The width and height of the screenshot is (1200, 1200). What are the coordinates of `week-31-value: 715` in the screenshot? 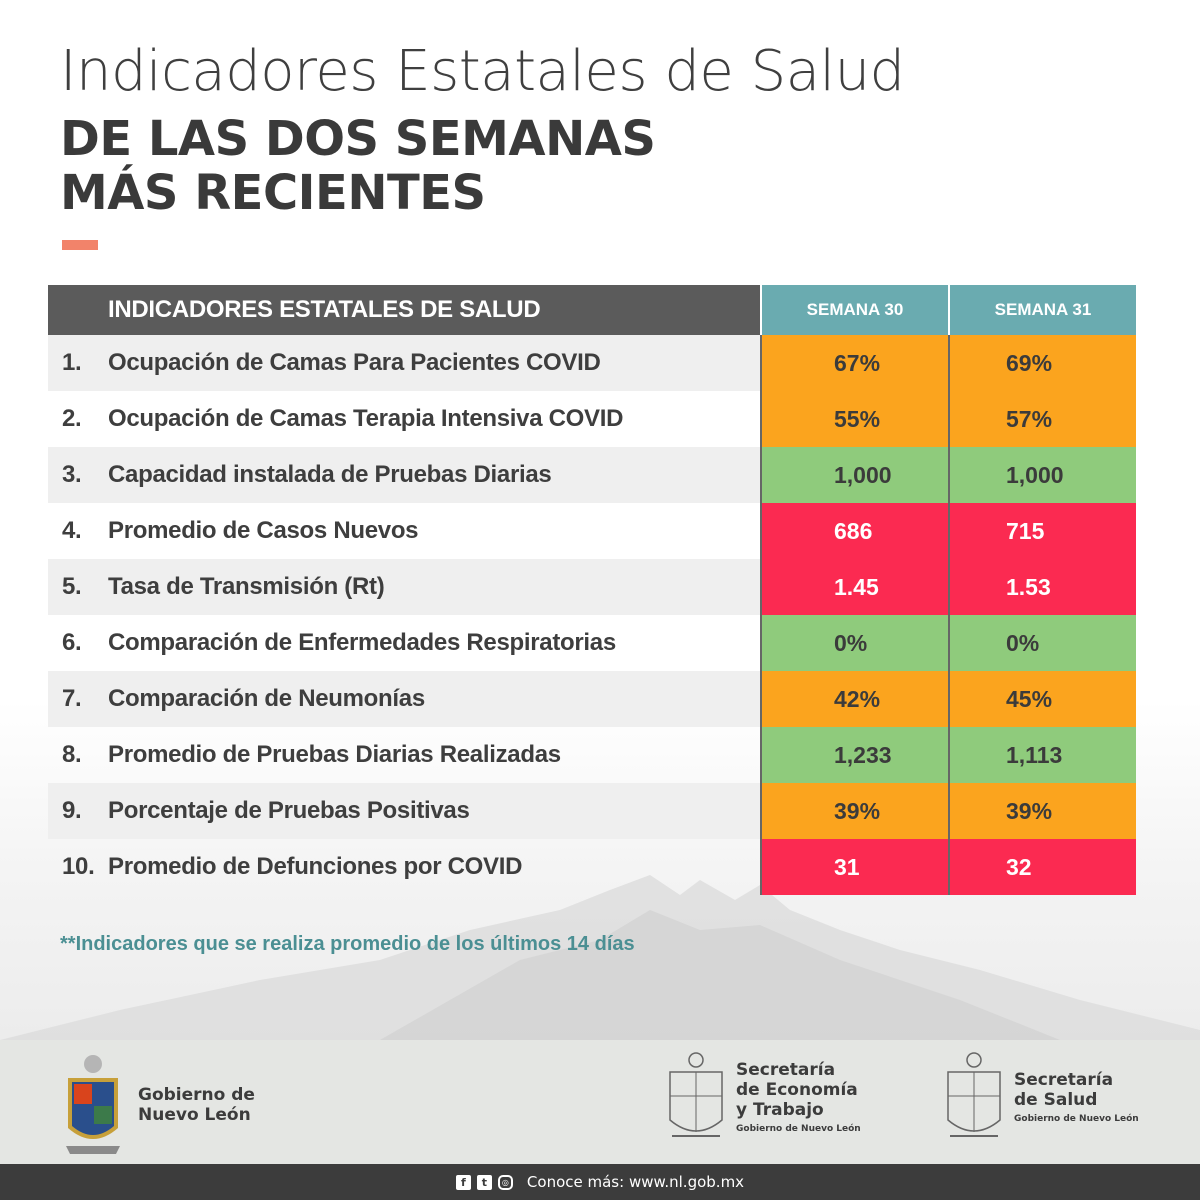 It's located at (1042, 531).